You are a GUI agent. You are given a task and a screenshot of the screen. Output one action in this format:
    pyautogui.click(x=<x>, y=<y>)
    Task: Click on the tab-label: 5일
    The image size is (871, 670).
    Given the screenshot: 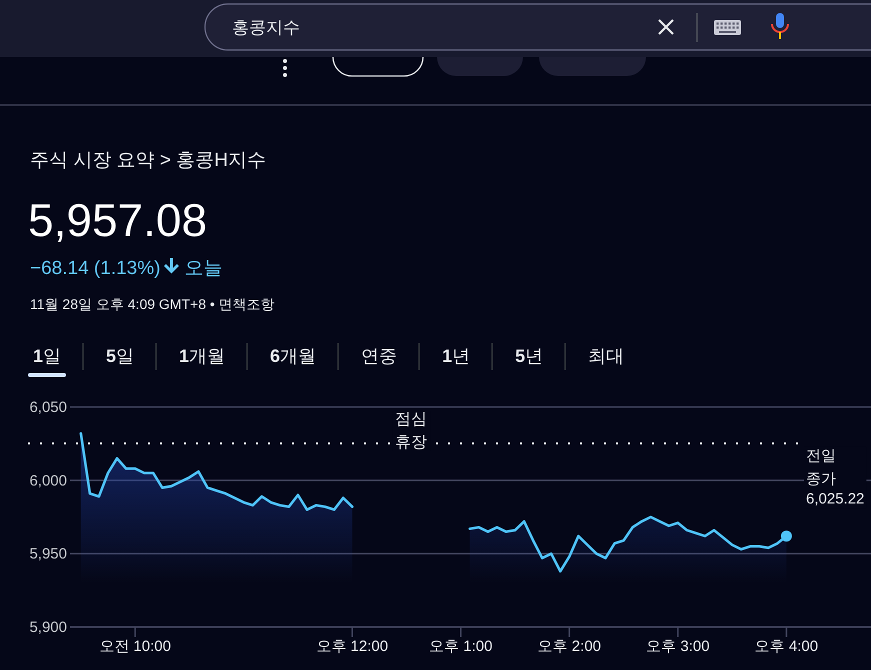 What is the action you would take?
    pyautogui.click(x=120, y=356)
    